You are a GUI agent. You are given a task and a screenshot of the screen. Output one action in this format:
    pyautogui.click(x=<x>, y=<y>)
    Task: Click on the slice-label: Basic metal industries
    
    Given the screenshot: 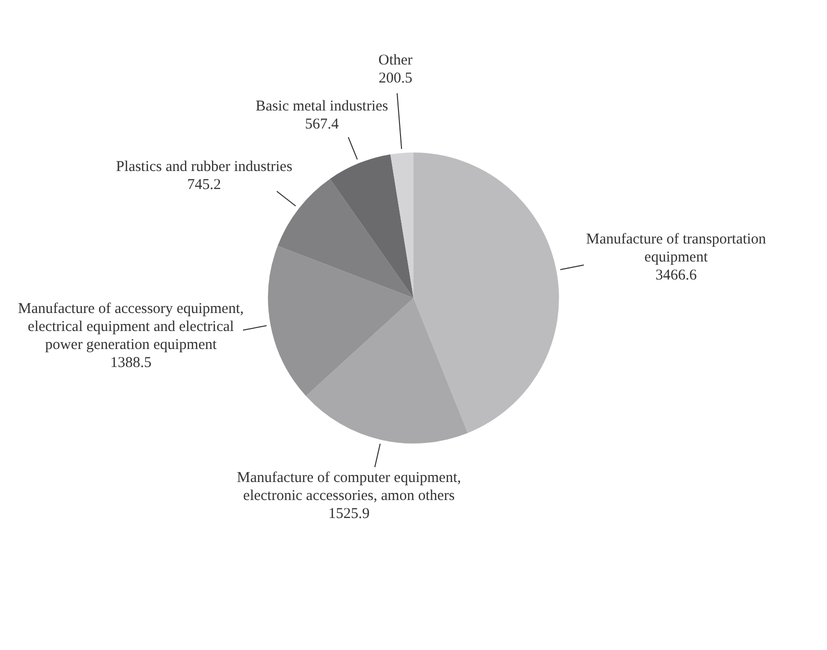 What is the action you would take?
    pyautogui.click(x=322, y=106)
    